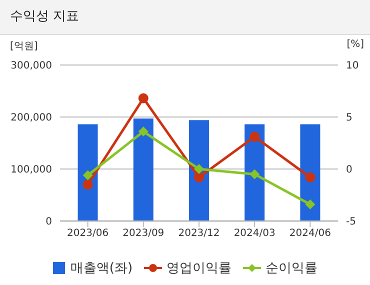 The height and width of the screenshot is (285, 370). What do you see at coordinates (31, 118) in the screenshot?
I see `y-tick-label: 200,000` at bounding box center [31, 118].